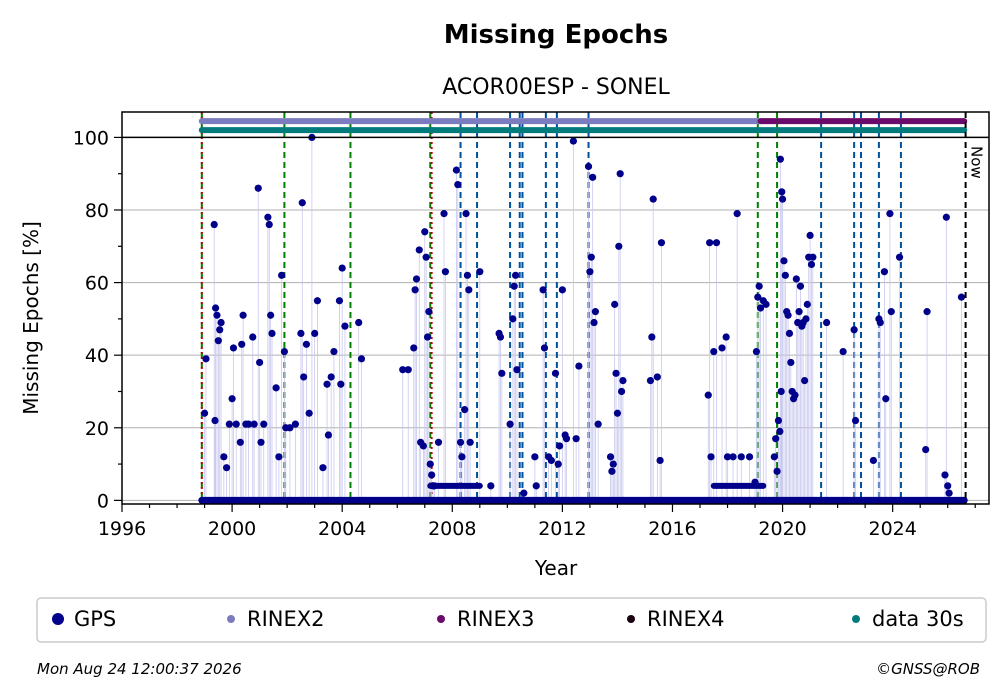 This screenshot has height=699, width=1008. What do you see at coordinates (583, 126) in the screenshot?
I see `availability-bars` at bounding box center [583, 126].